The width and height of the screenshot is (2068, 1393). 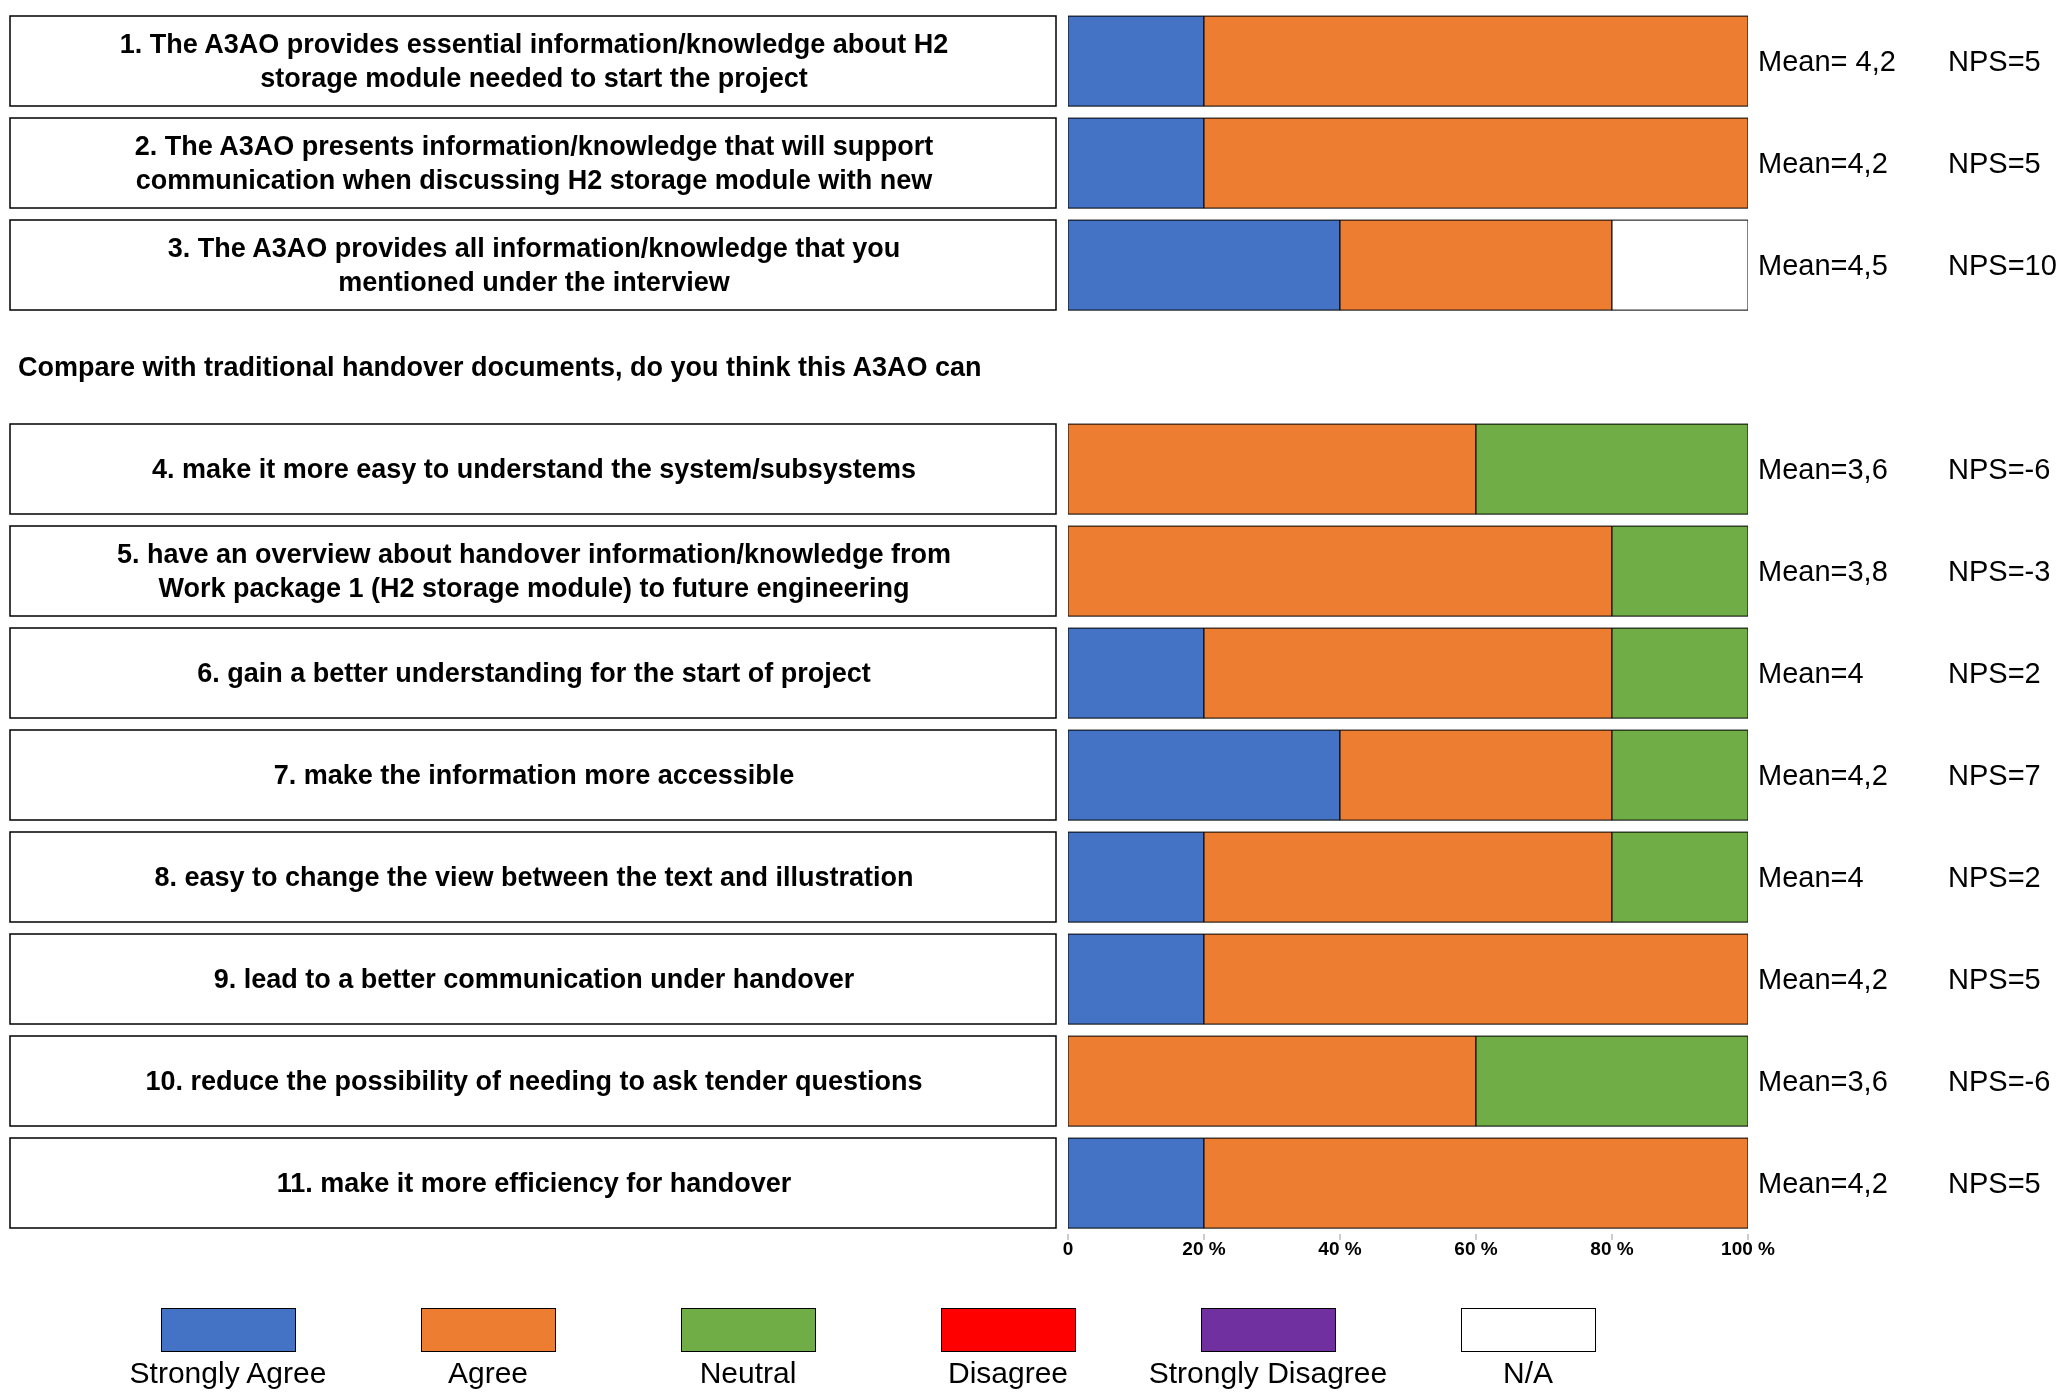 What do you see at coordinates (1268, 1373) in the screenshot?
I see `legend-label: Strongly Disagree` at bounding box center [1268, 1373].